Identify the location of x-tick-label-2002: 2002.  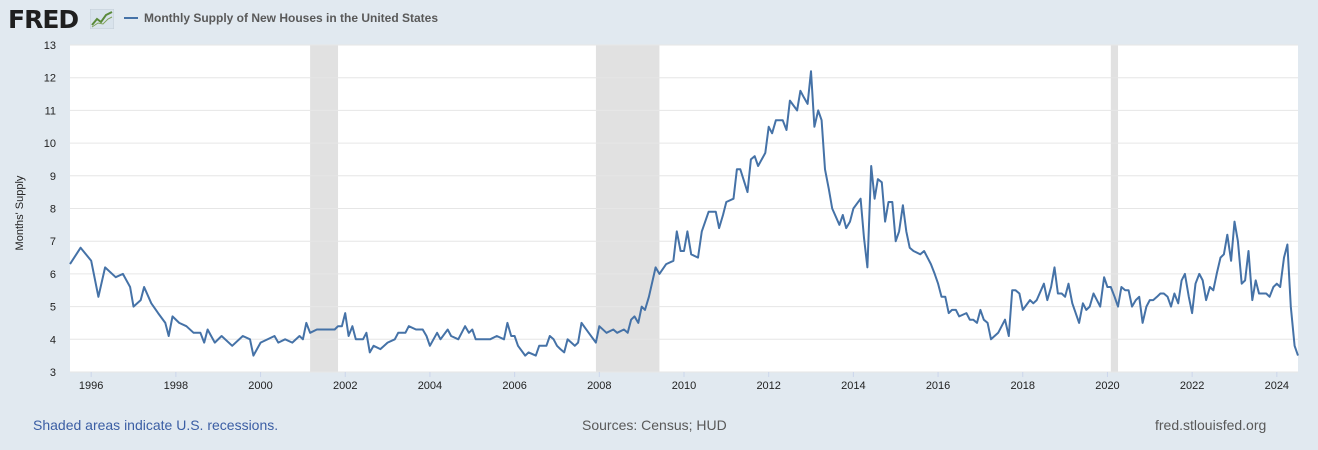
(345, 385).